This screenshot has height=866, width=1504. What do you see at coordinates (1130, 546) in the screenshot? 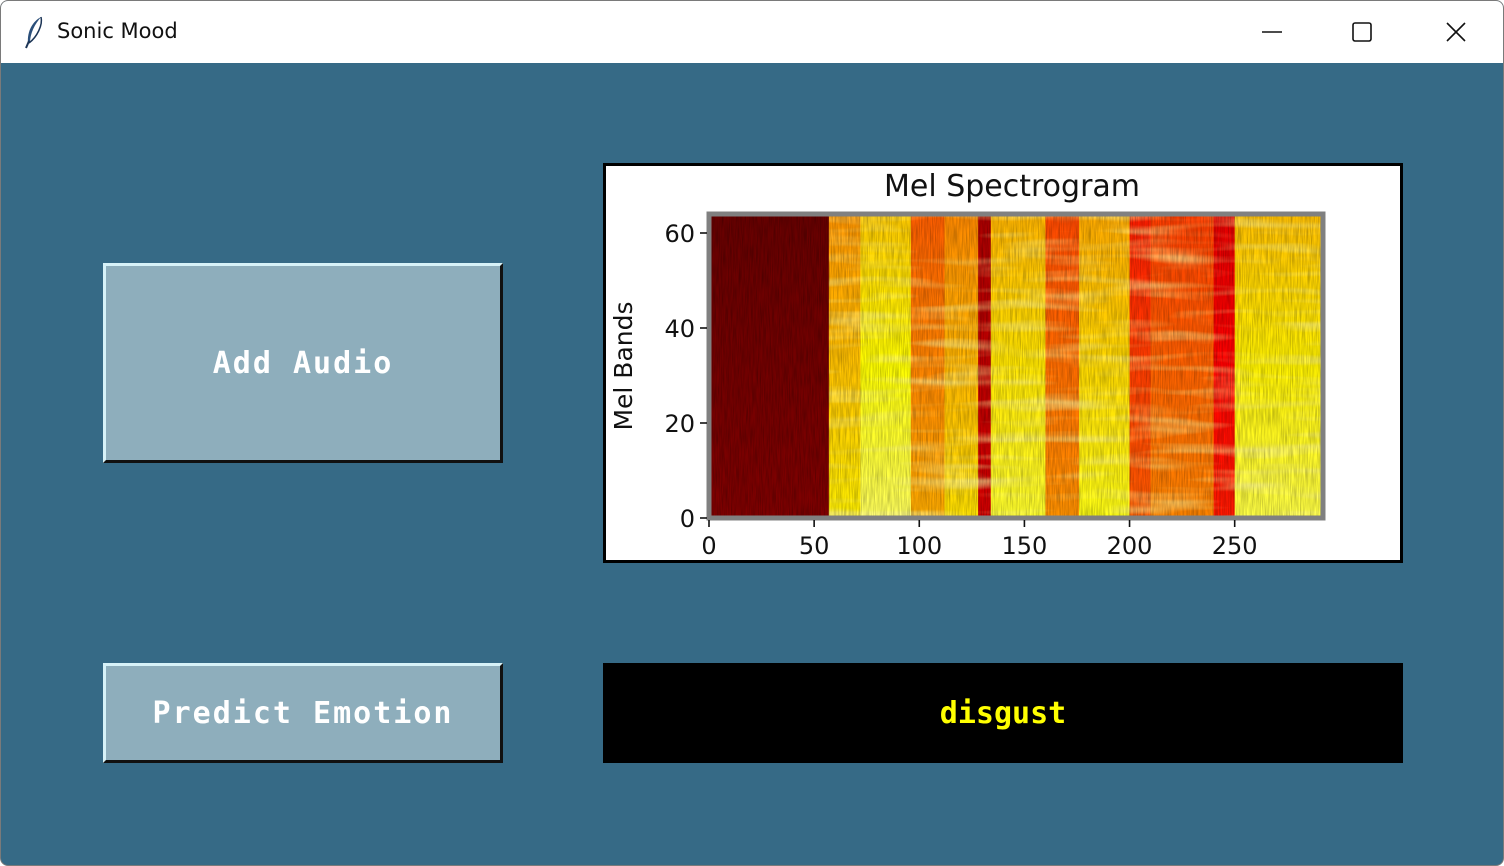
I see `x-tick-label: 200` at bounding box center [1130, 546].